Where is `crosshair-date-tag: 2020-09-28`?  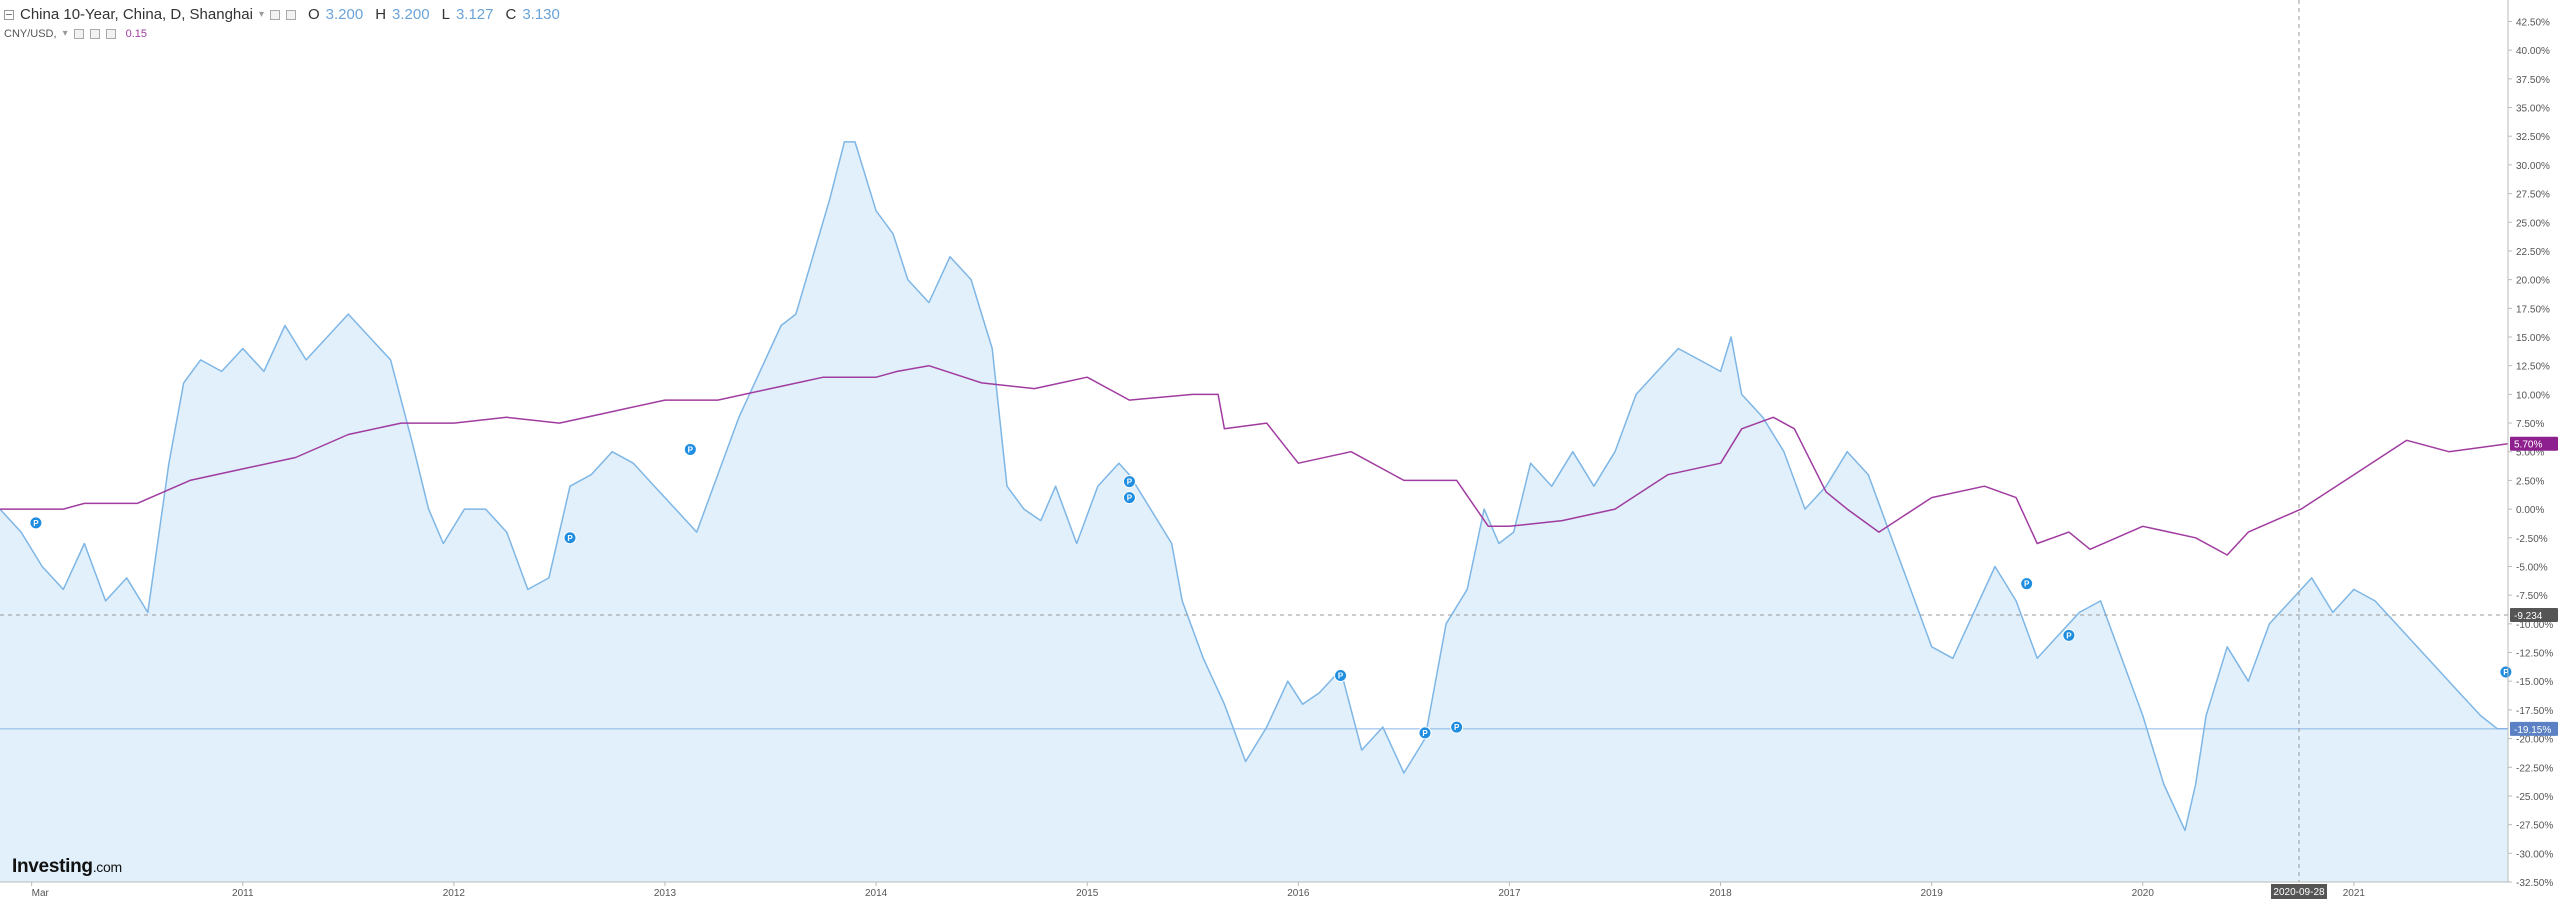
crosshair-date-tag: 2020-09-28 is located at coordinates (2299, 891).